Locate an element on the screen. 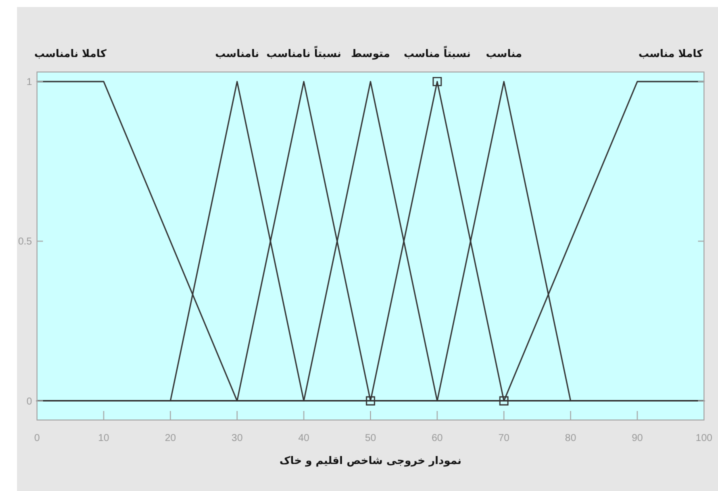  x-tick-label: 40 is located at coordinates (304, 438).